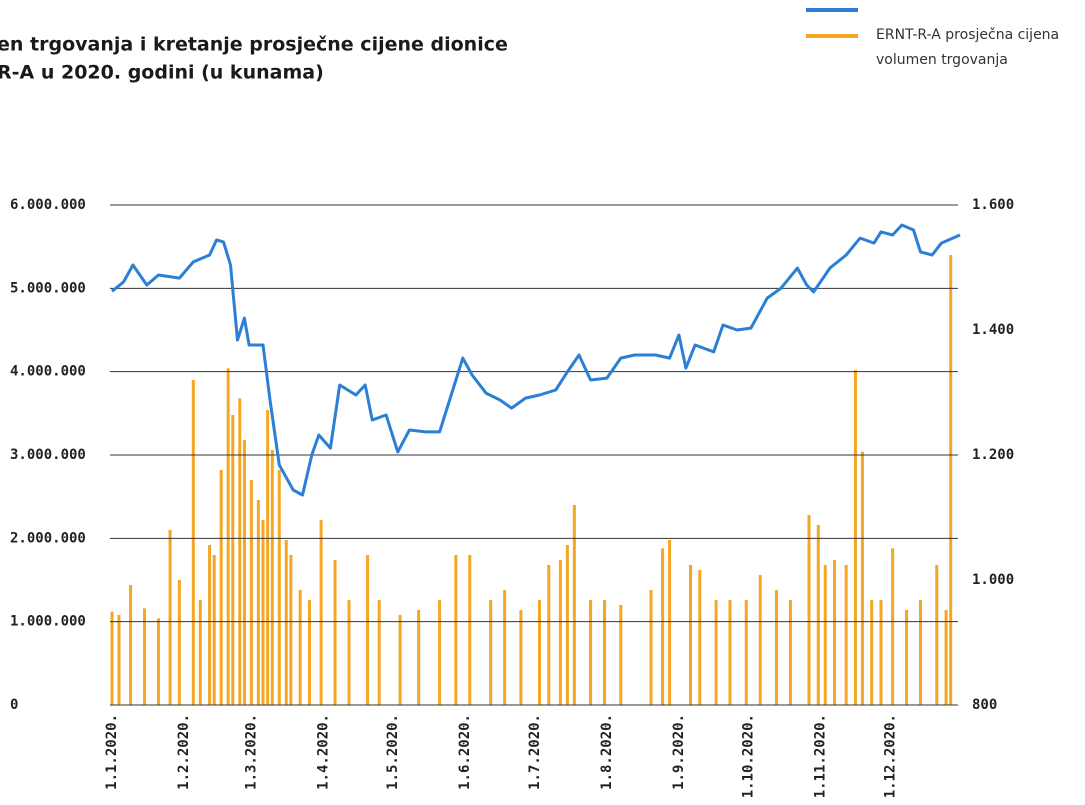  I want to click on x-tick-label: 1.6.2020., so click(465, 752).